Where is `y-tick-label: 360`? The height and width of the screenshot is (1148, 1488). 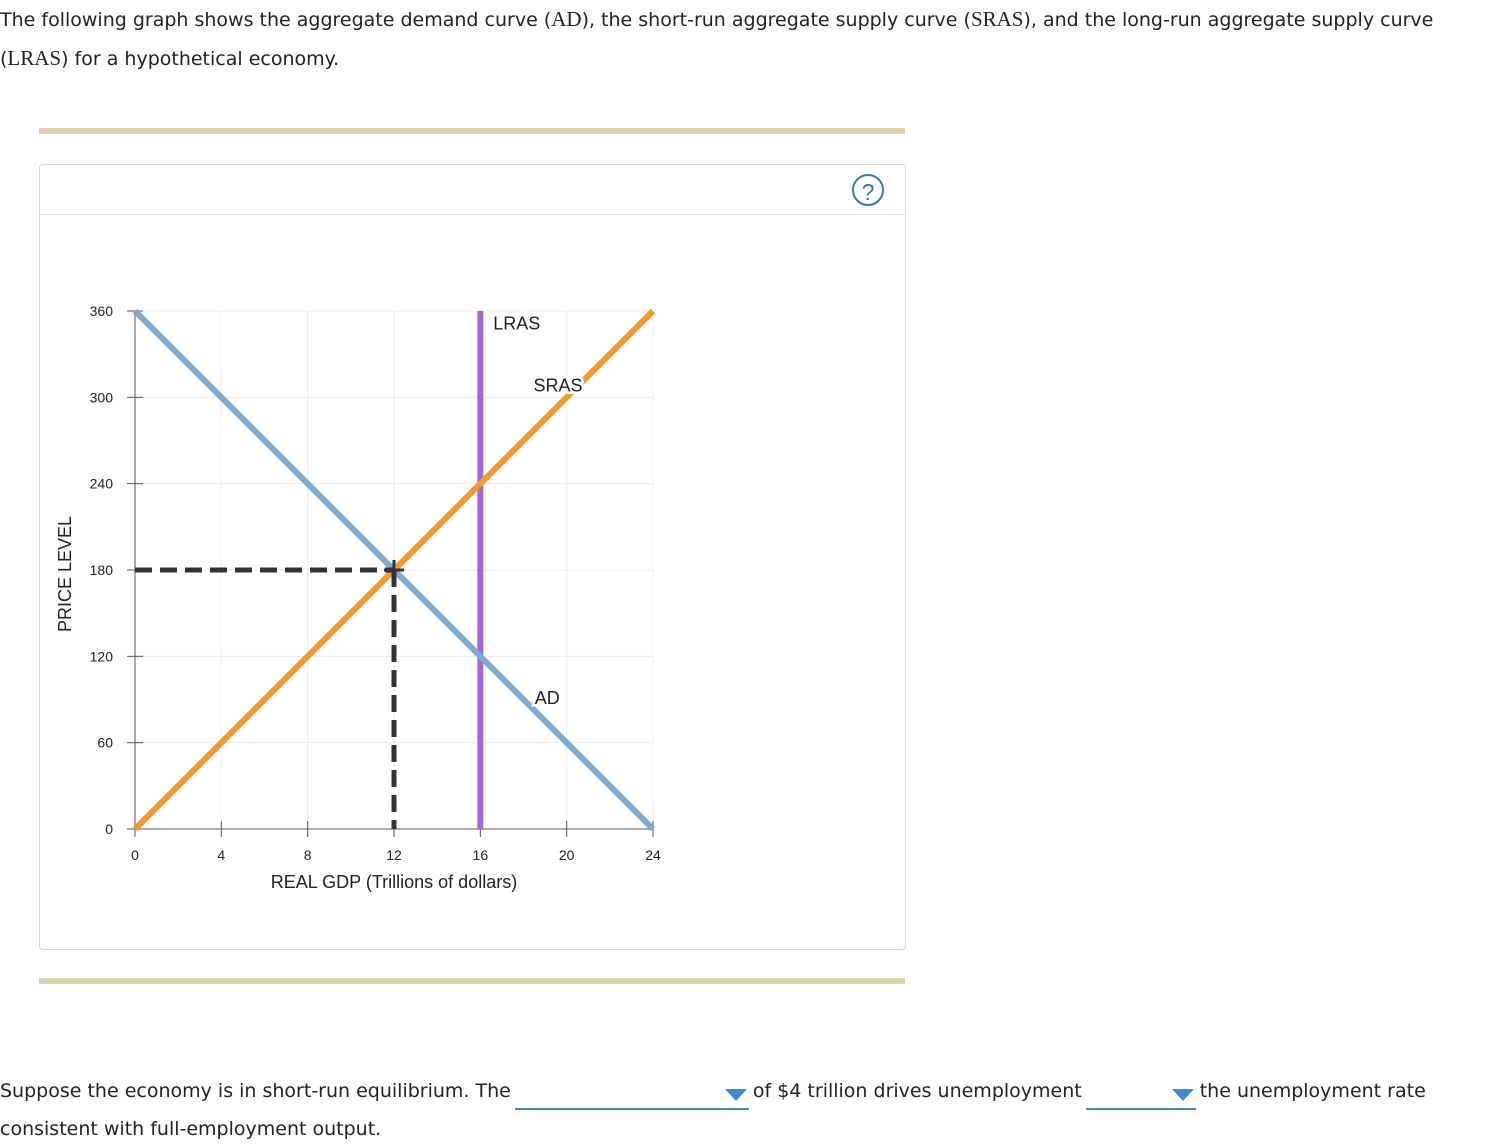
y-tick-label: 360 is located at coordinates (102, 311).